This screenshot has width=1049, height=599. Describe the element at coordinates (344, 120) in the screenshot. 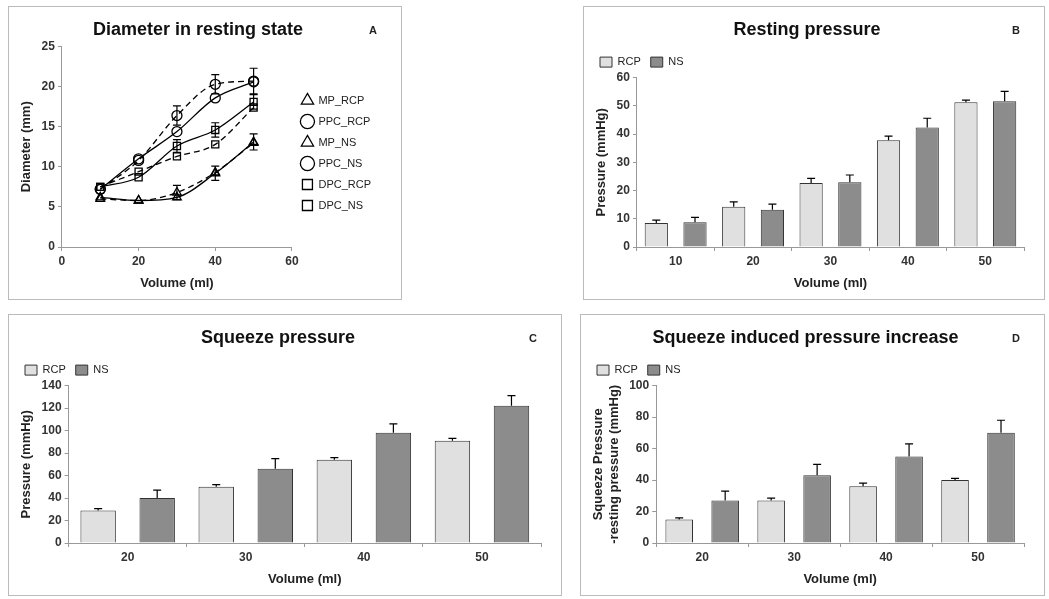

I see `legend-label: PPC_RCP` at that location.